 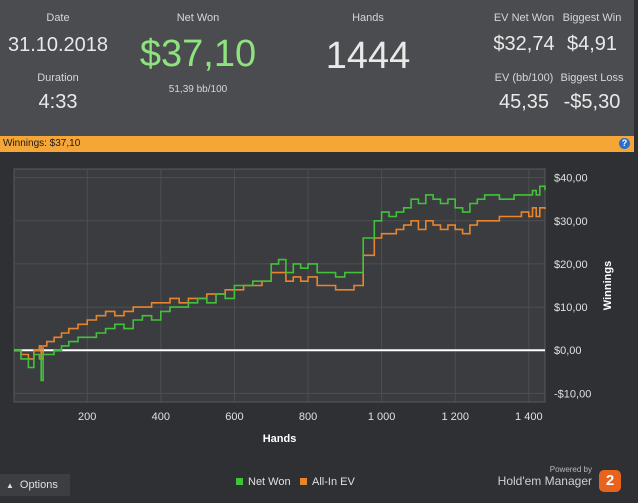 I want to click on brand-name: Hold'em Manager, so click(x=544, y=481).